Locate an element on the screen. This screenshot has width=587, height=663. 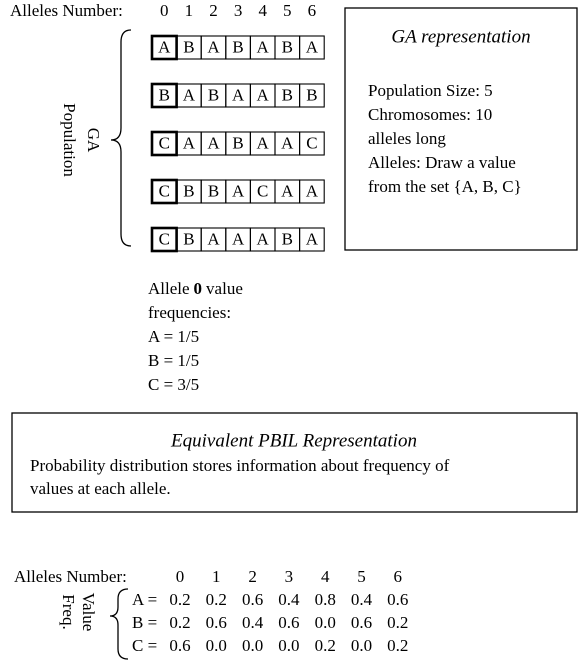
pbil-box is located at coordinates (294, 462).